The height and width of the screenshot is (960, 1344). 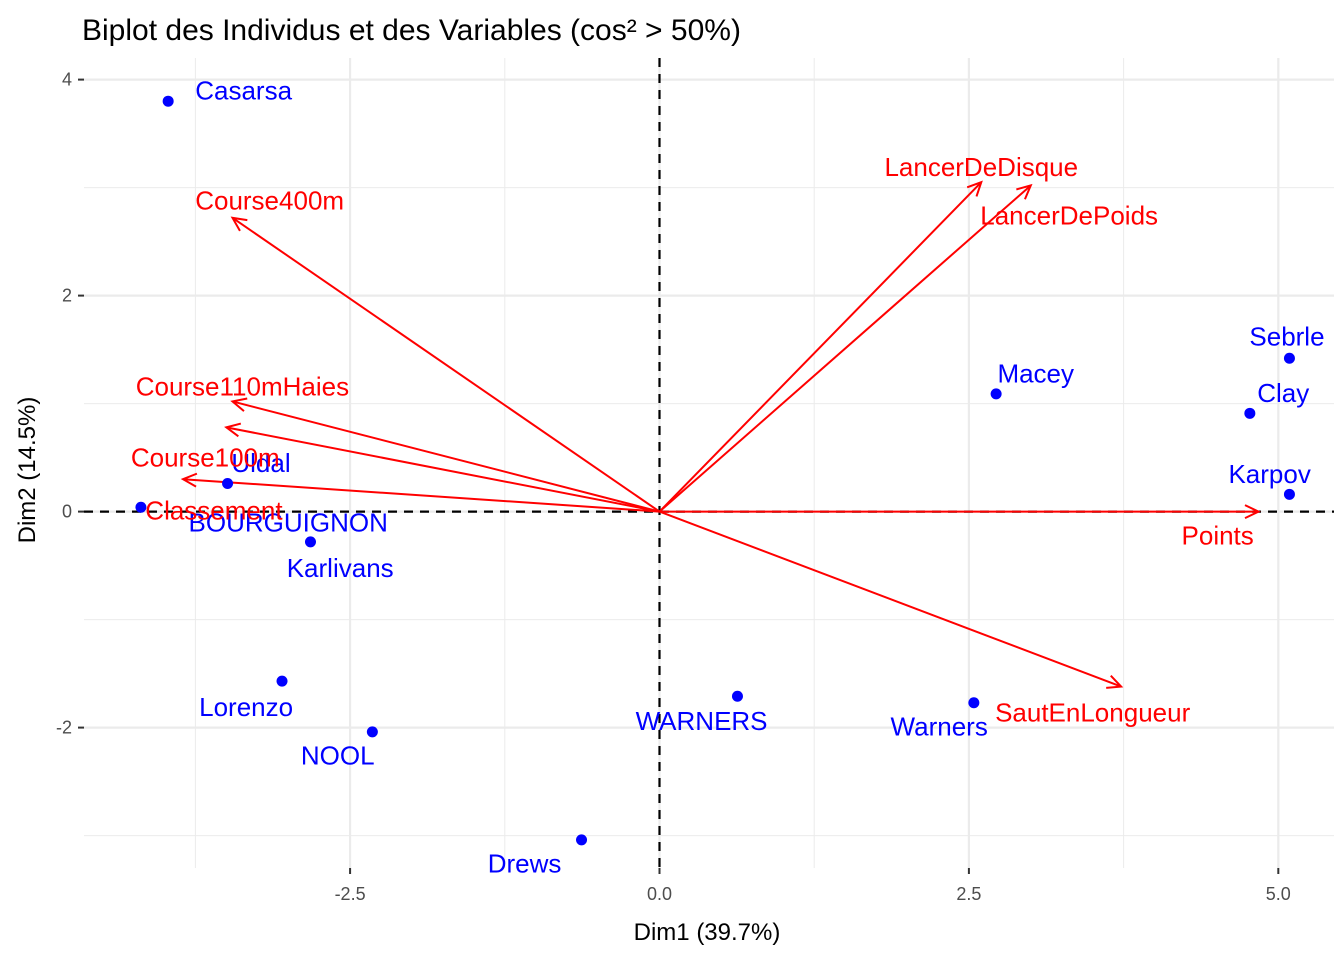 I want to click on label-casarsa: Casarsa, so click(x=243, y=90).